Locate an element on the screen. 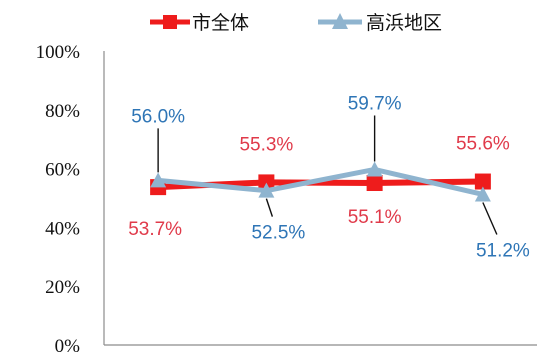 The image size is (539, 356). legend-label-series-1: 市全体 is located at coordinates (220, 23).